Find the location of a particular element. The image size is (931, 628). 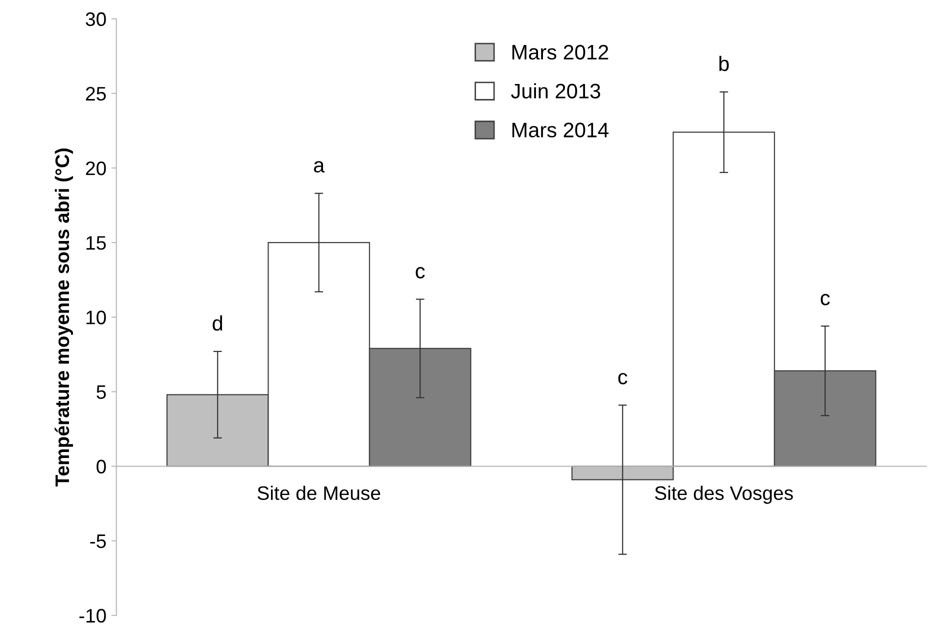

x-tick-label: Site des Vosges is located at coordinates (724, 495).